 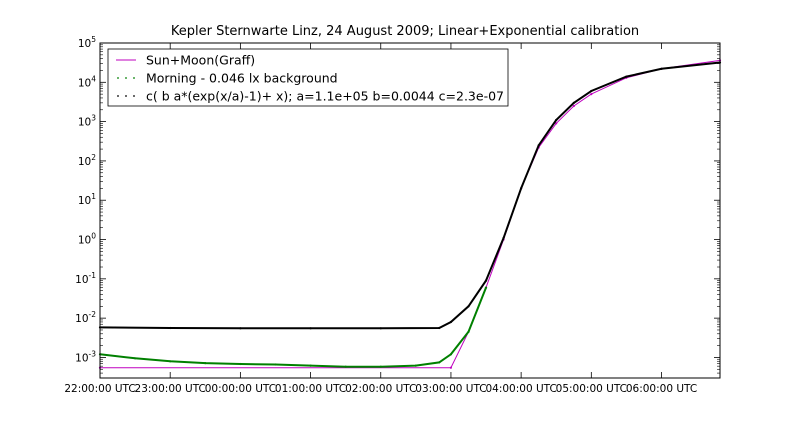 I want to click on y-tick-label: 10⁻³, so click(x=85, y=356).